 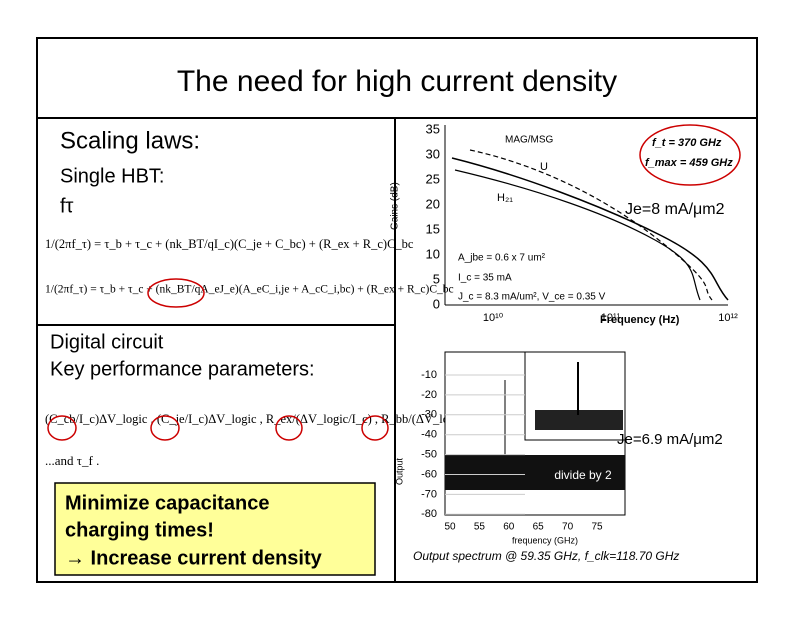 I want to click on current-density: Je=8 mA/μm2, so click(x=675, y=209).